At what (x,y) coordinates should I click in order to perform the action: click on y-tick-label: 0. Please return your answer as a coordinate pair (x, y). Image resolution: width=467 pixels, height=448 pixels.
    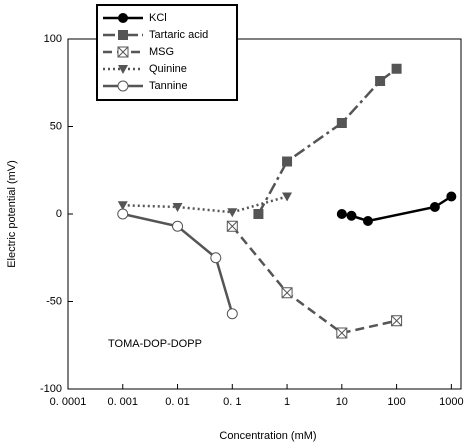
    Looking at the image, I should click on (59, 214).